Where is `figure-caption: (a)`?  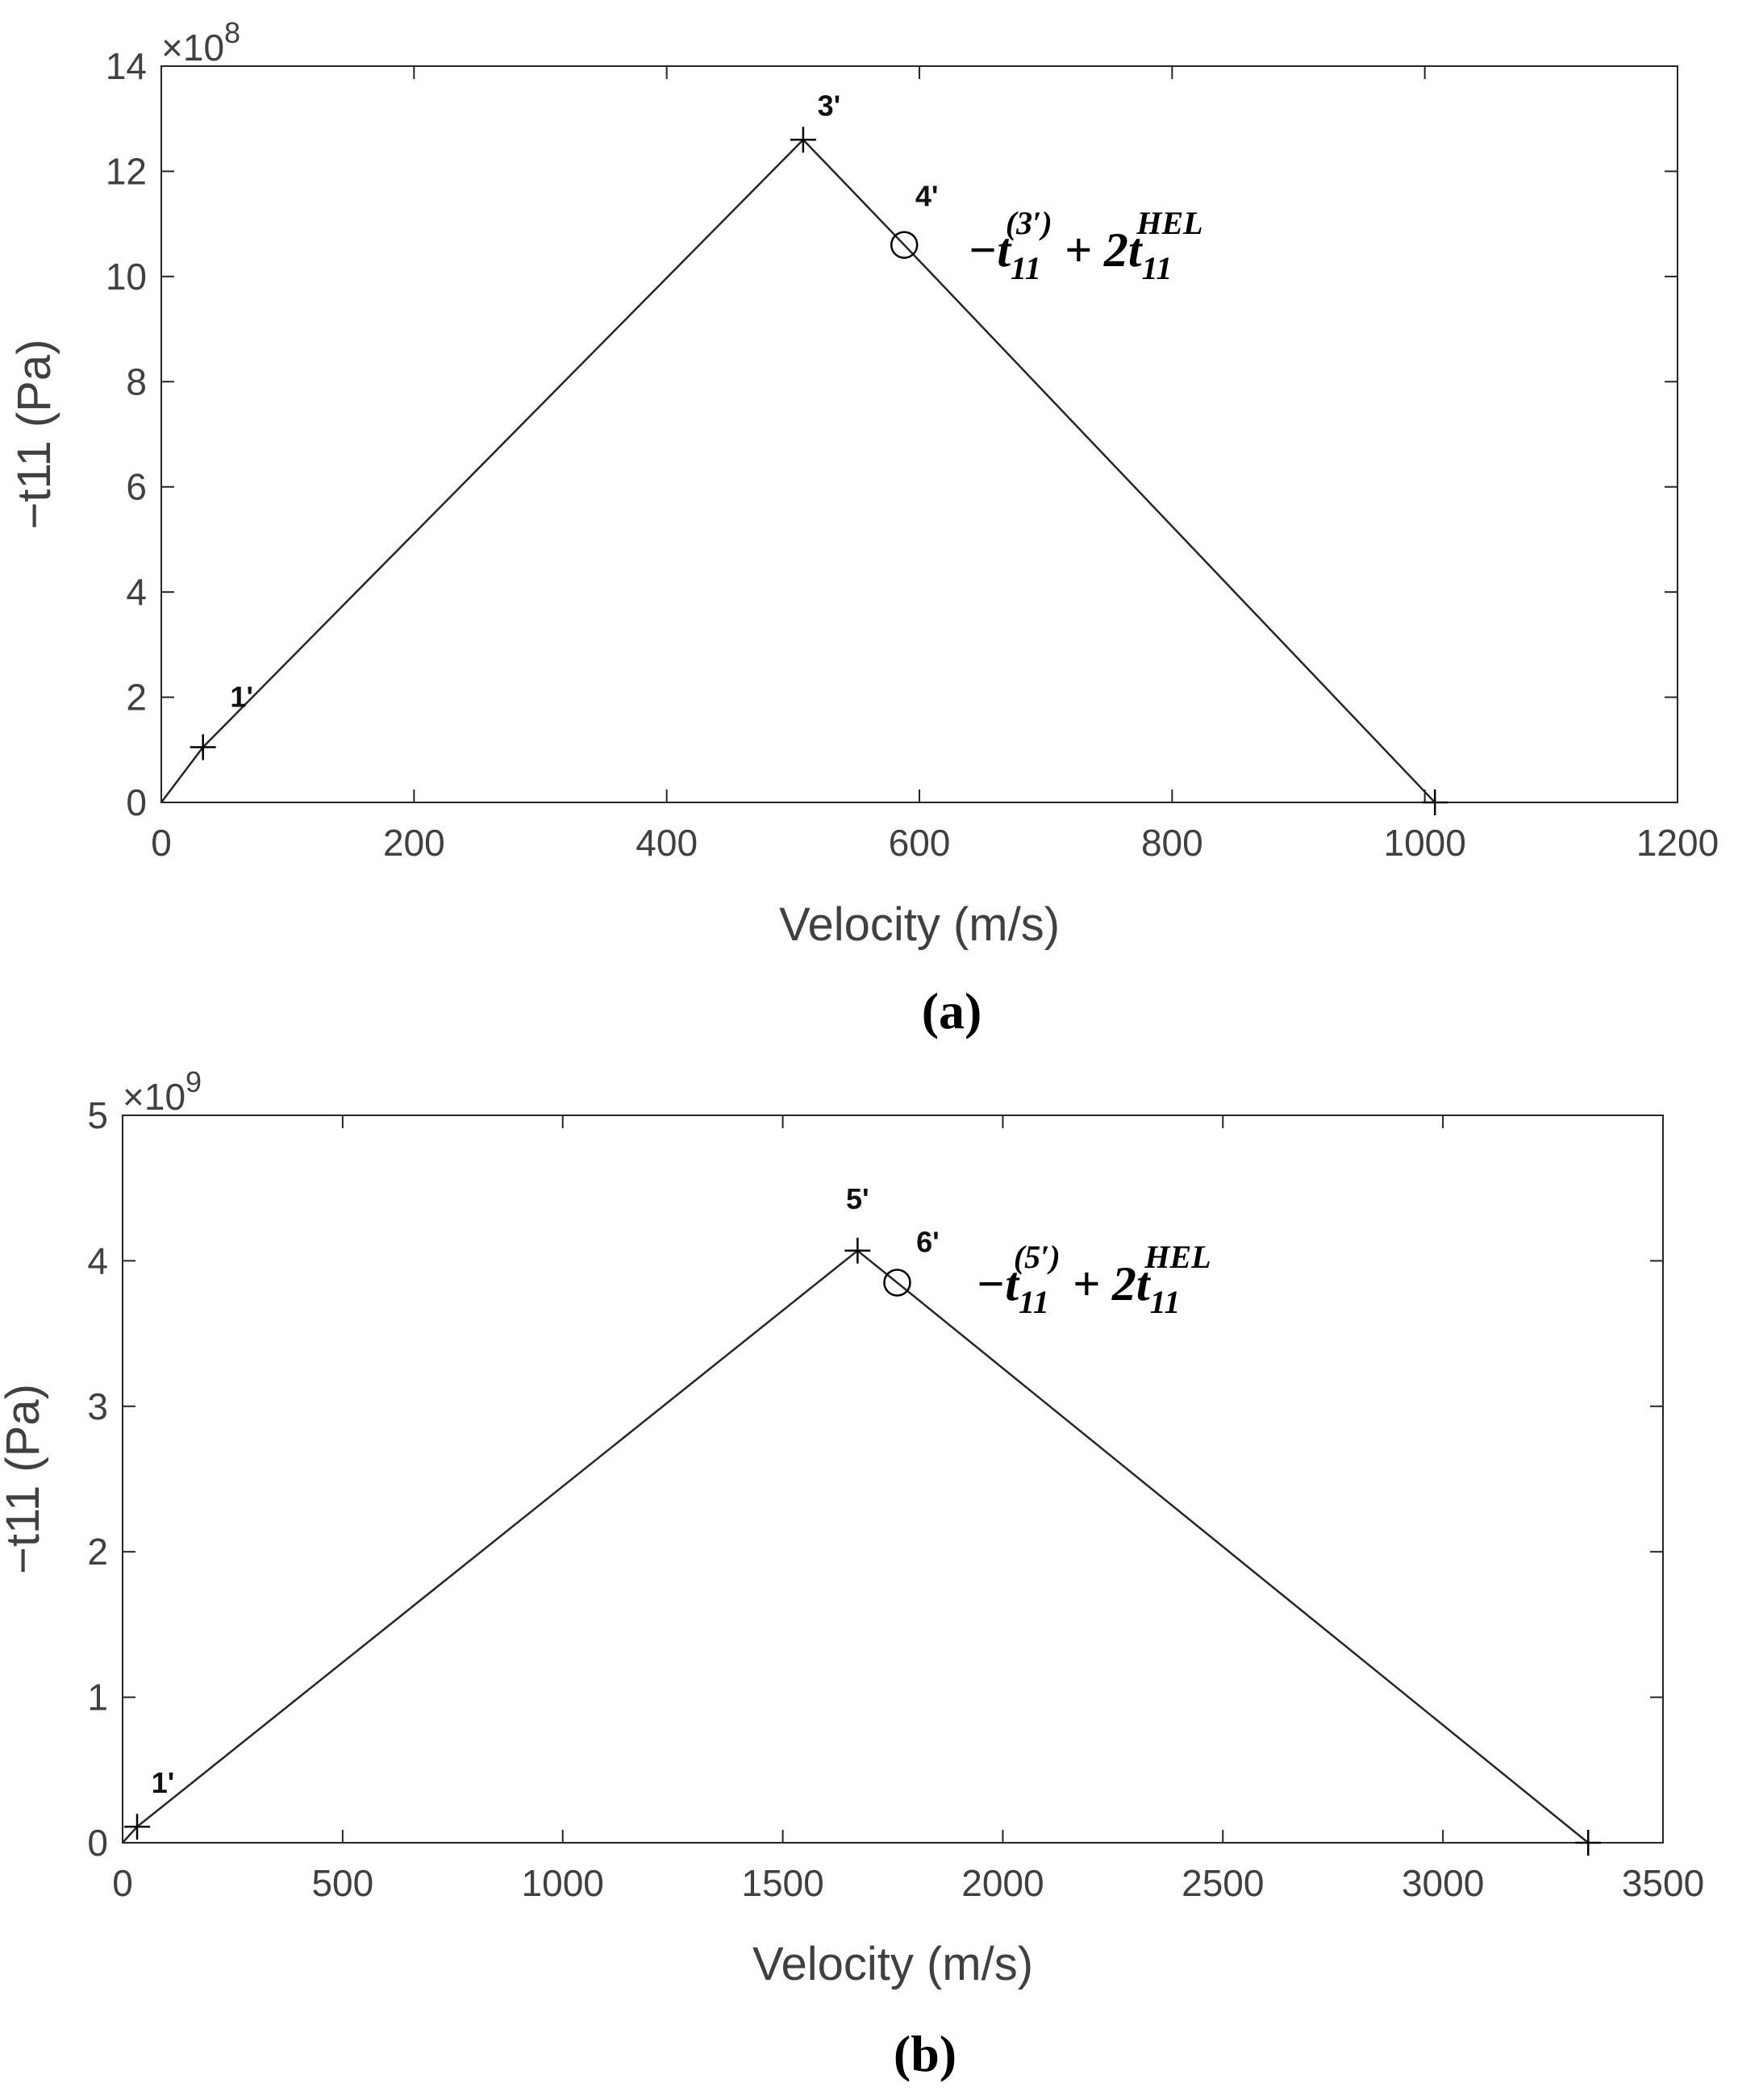
figure-caption: (a) is located at coordinates (952, 1011).